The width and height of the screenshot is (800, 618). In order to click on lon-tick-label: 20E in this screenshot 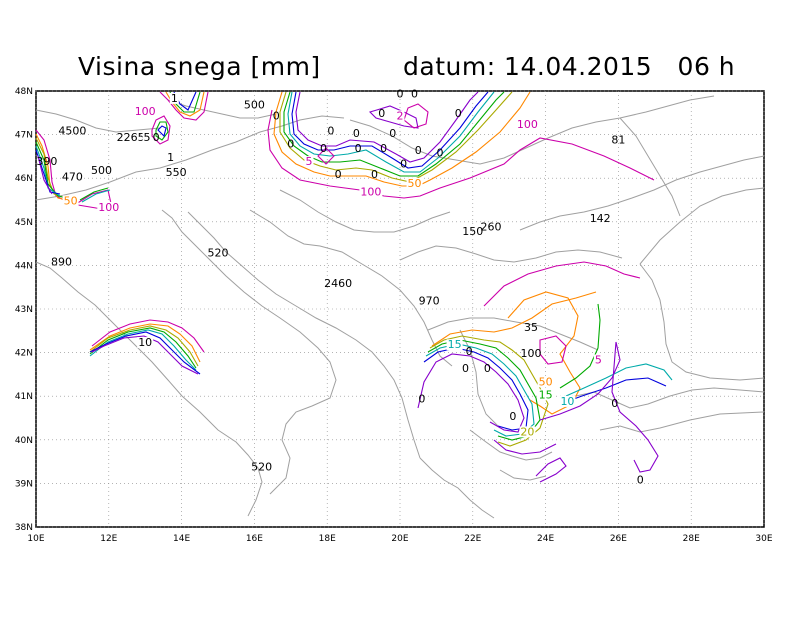, I will do `click(399, 539)`.